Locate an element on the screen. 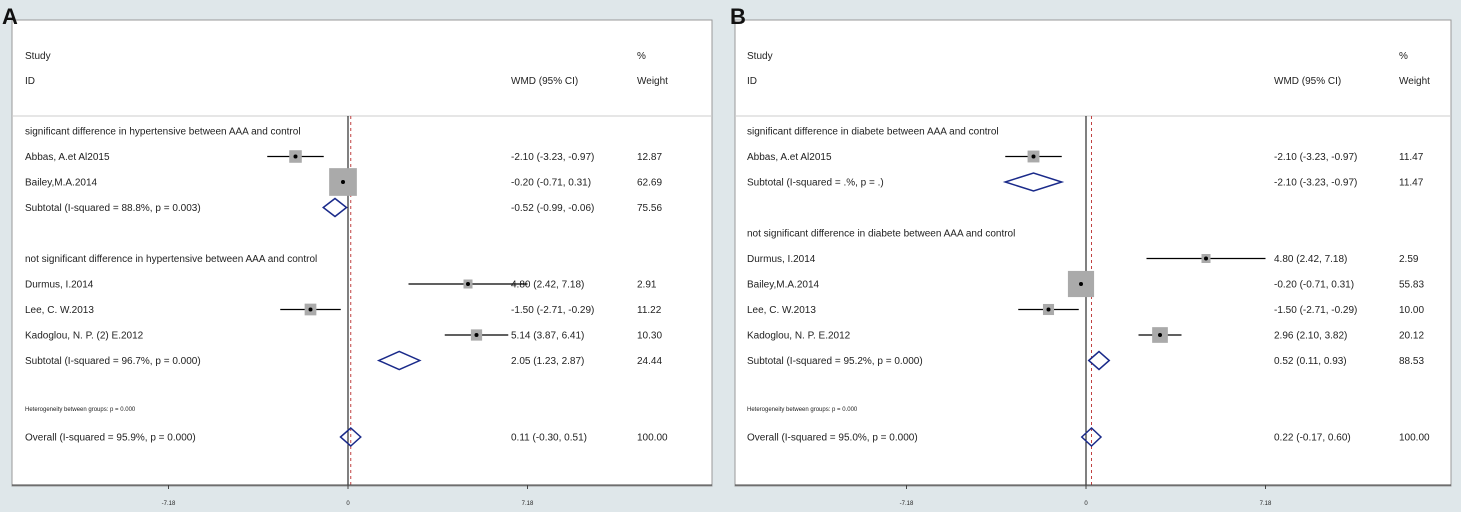 This screenshot has height=512, width=1461. study-ci: 5.14 (3.87, 6.41) is located at coordinates (547, 336).